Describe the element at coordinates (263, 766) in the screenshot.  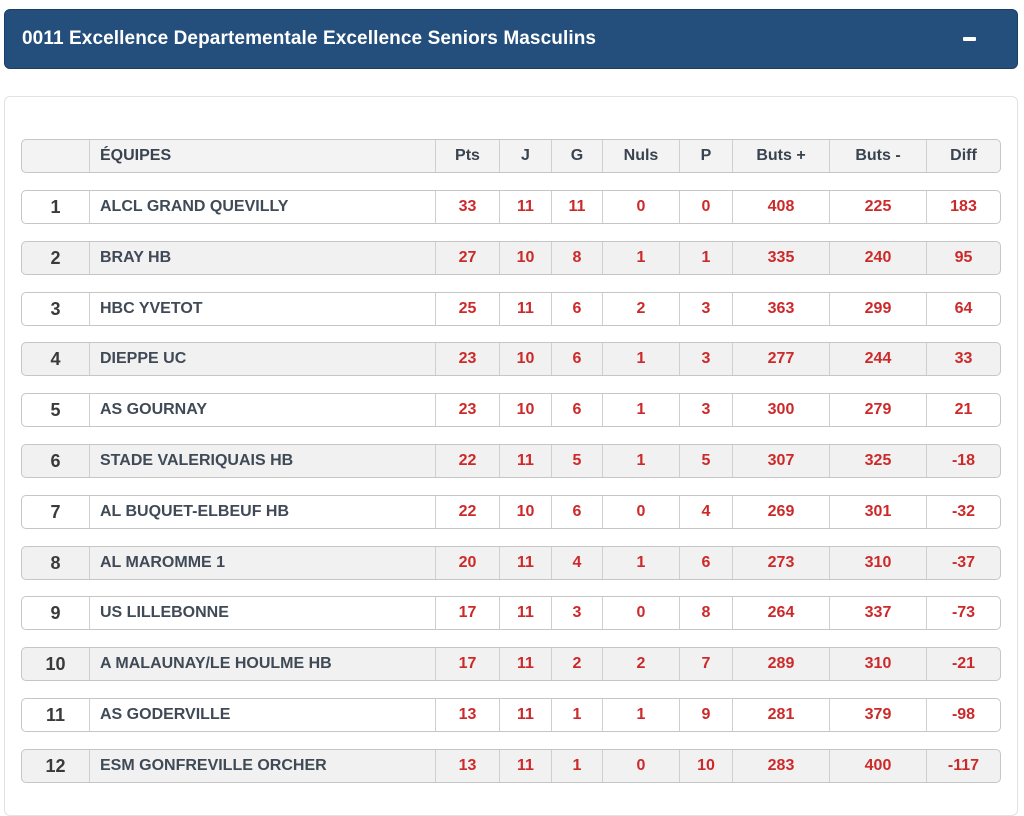
I see `team-name: ESM GONFREVILLE ORCHER` at that location.